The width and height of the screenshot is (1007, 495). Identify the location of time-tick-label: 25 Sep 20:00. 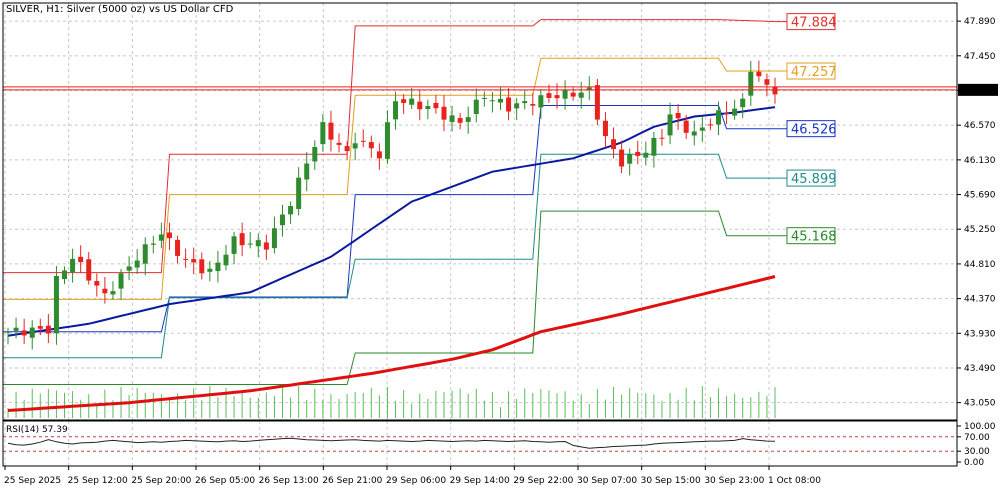
(161, 481).